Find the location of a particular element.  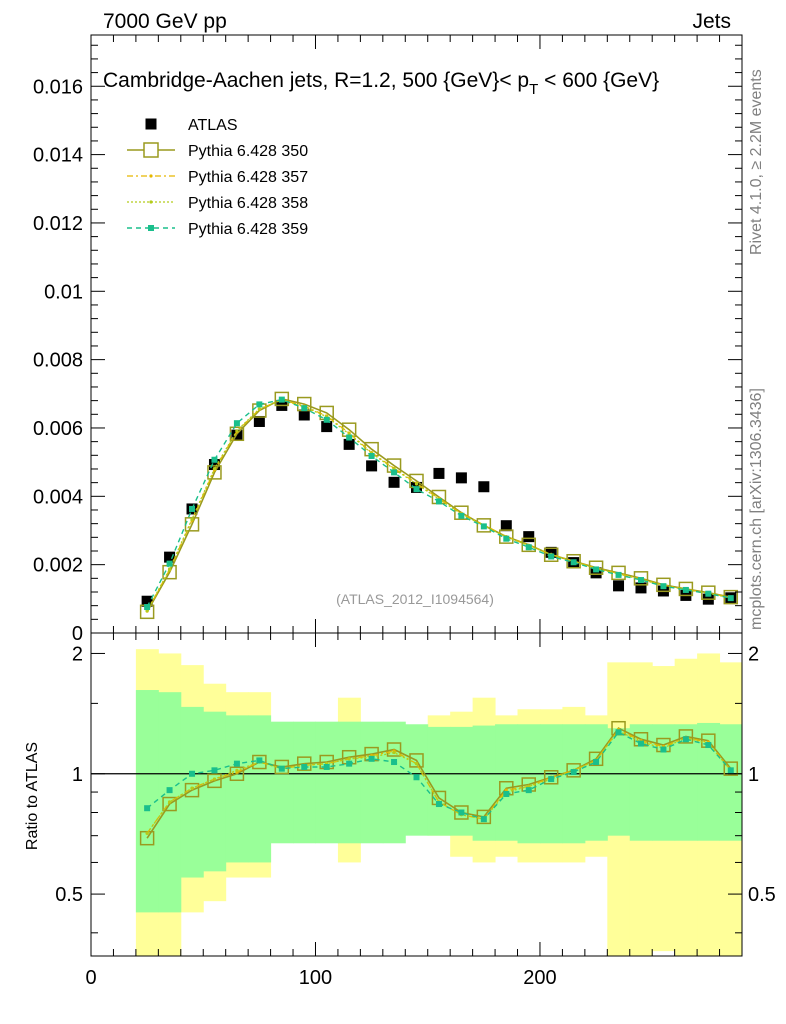

main-y-tick-label: 0.008 is located at coordinates (58, 361).